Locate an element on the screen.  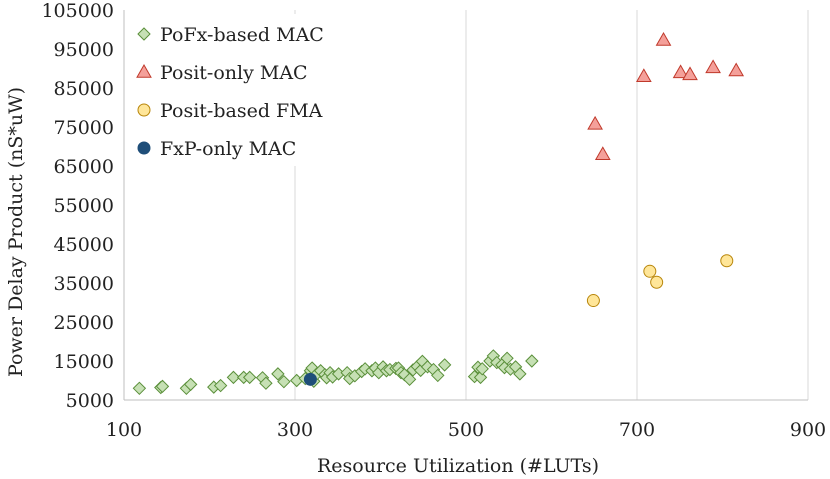
series-pofx-based-mac is located at coordinates (335, 372).